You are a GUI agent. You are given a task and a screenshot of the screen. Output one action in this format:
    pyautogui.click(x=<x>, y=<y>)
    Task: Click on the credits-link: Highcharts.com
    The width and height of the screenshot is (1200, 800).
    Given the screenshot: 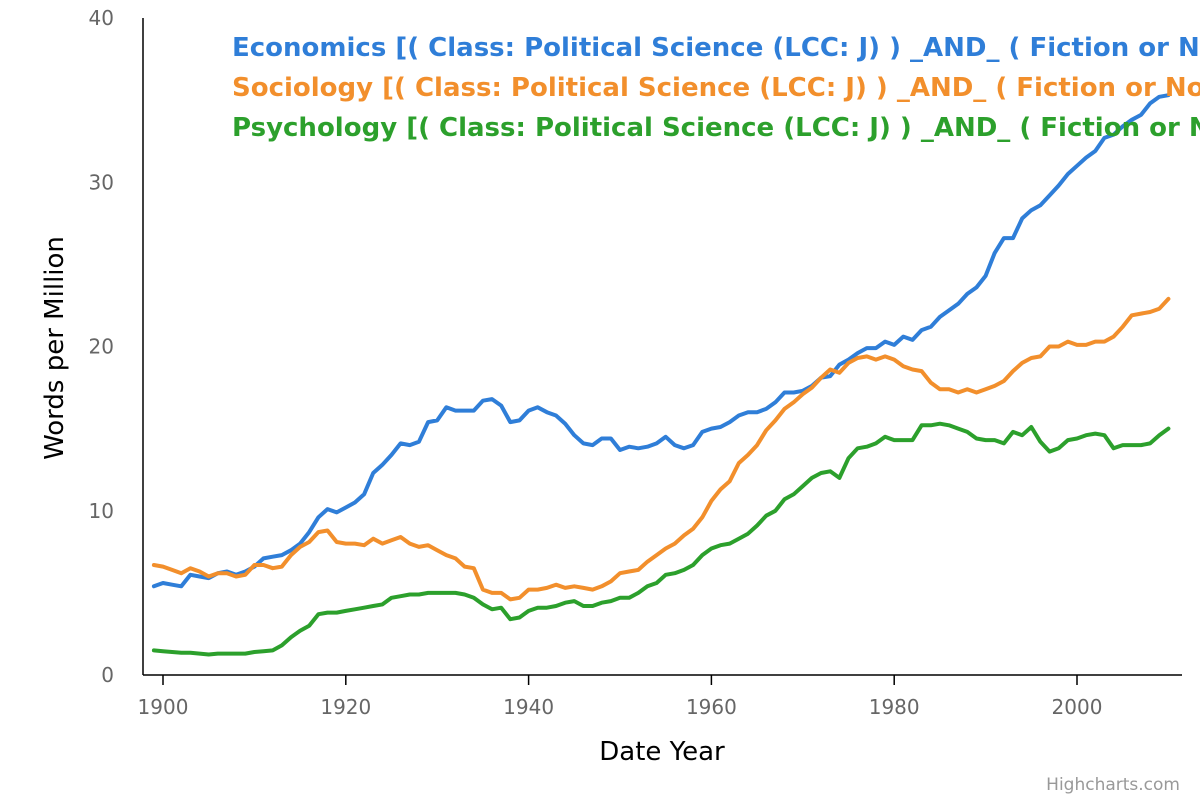 What is the action you would take?
    pyautogui.click(x=1113, y=785)
    